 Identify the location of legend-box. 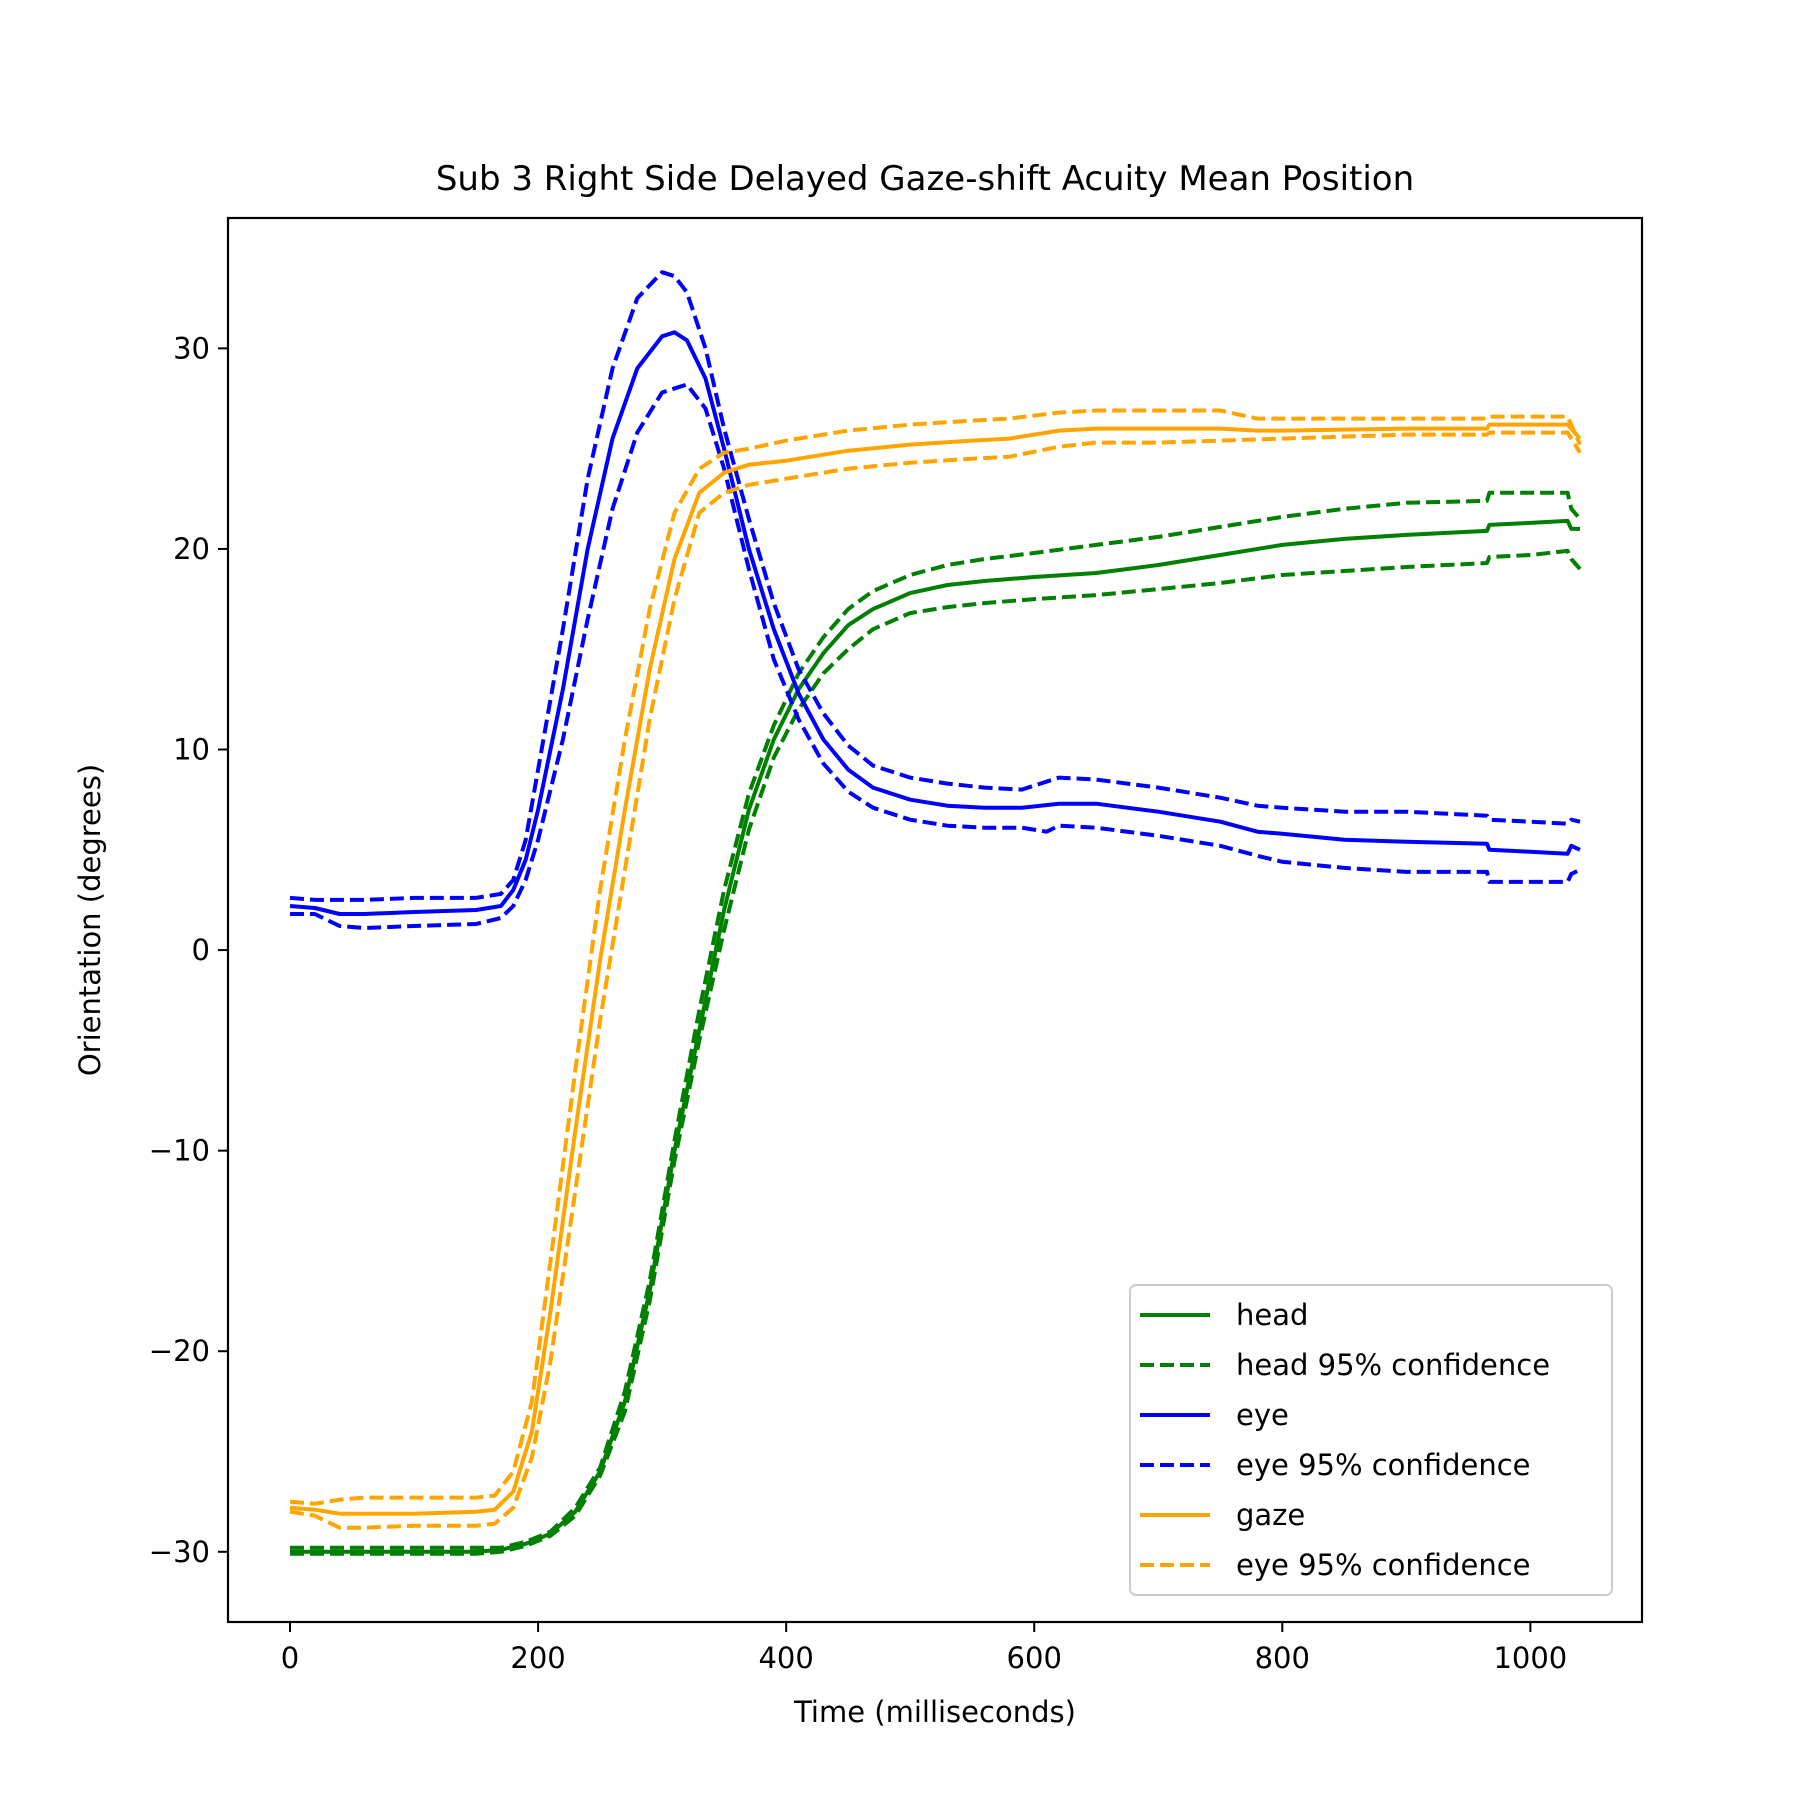
(1371, 1440).